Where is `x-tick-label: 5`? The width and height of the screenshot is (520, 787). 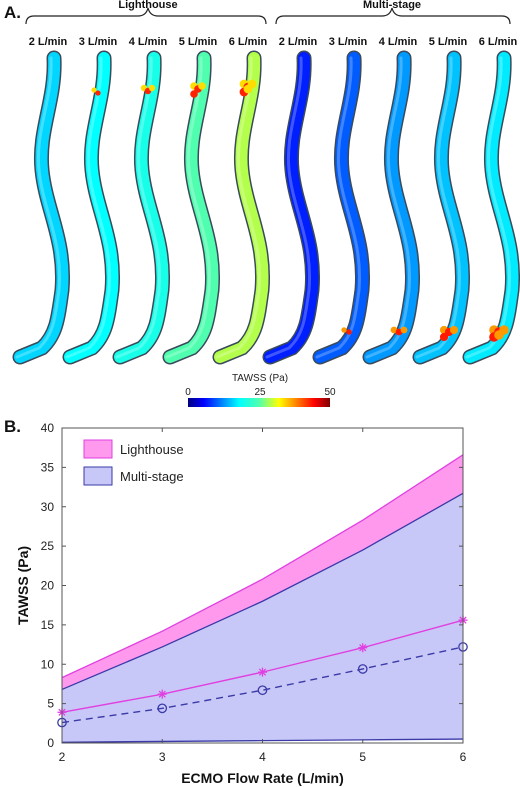
x-tick-label: 5 is located at coordinates (362, 757).